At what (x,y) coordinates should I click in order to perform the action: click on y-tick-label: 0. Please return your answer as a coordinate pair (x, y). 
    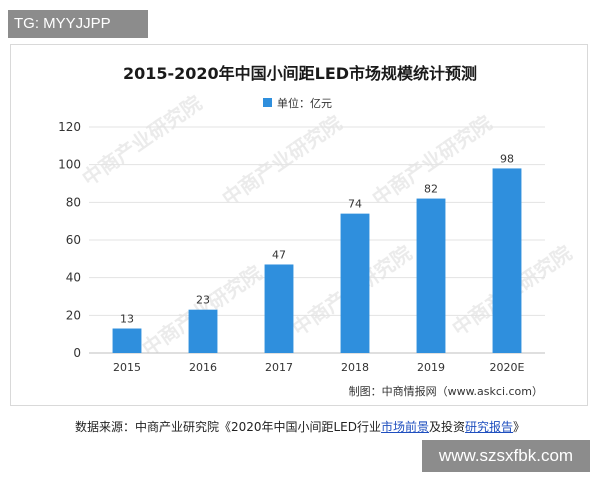
    Looking at the image, I should click on (77, 353).